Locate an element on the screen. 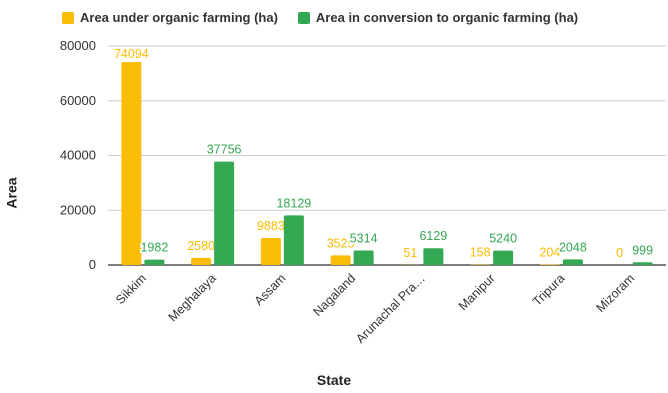 This screenshot has height=393, width=668. data-label: 5314 is located at coordinates (364, 238).